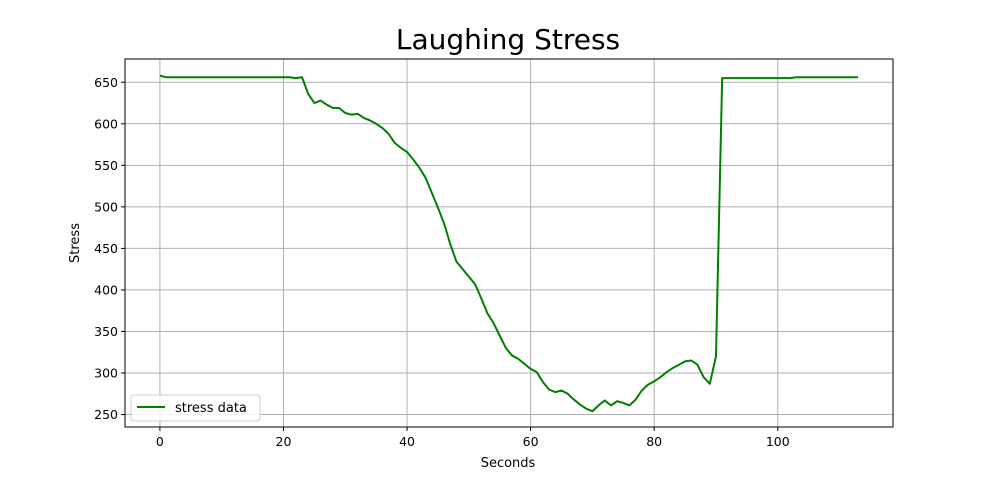  I want to click on x-tick-label: 80, so click(654, 441).